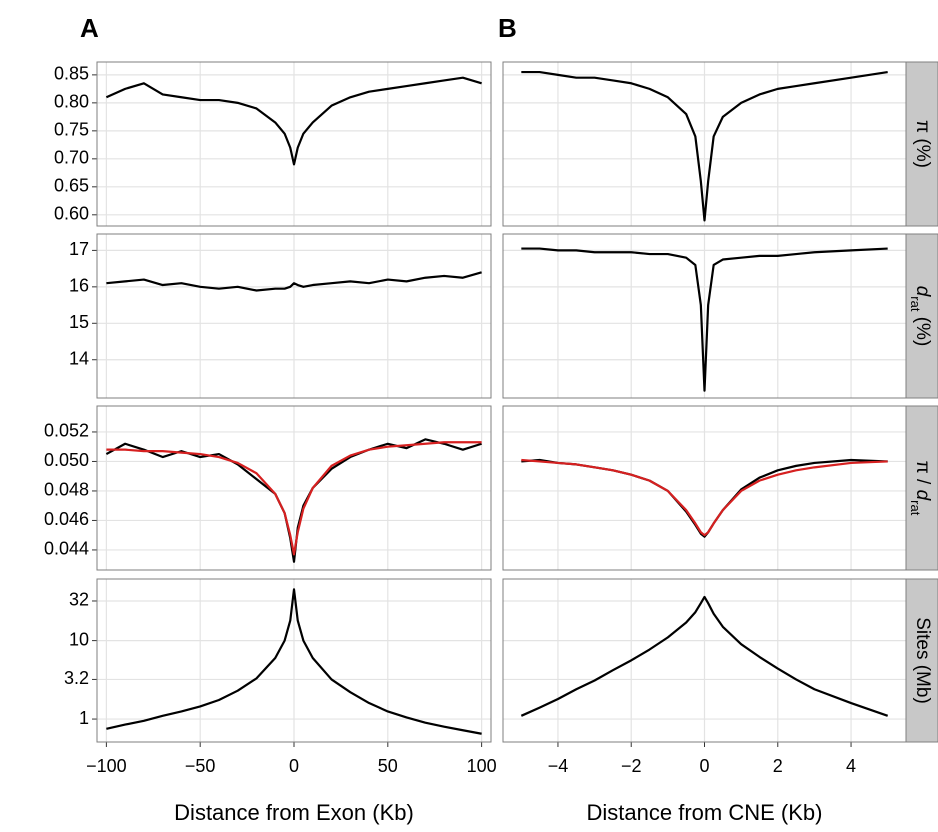  Describe the element at coordinates (388, 766) in the screenshot. I see `x-tick-label: 50` at that location.